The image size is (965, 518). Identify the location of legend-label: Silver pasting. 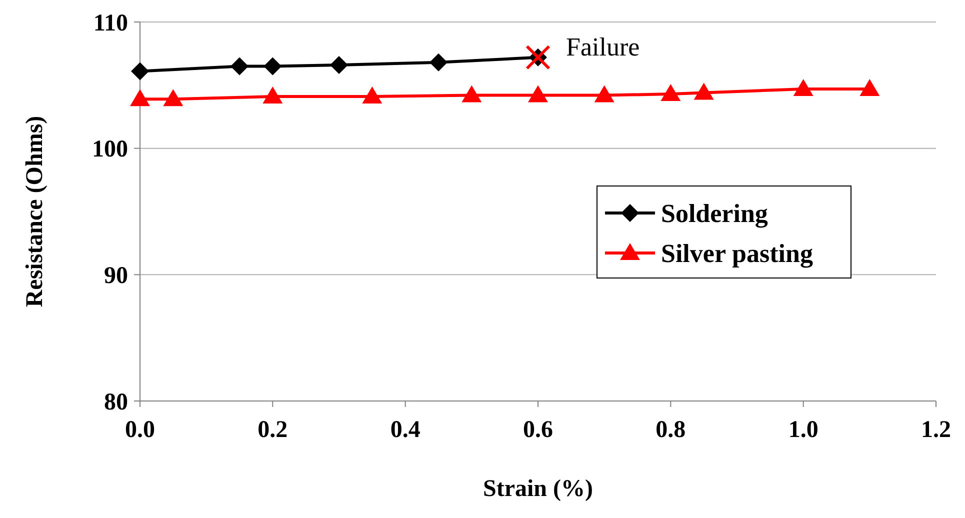
(737, 253).